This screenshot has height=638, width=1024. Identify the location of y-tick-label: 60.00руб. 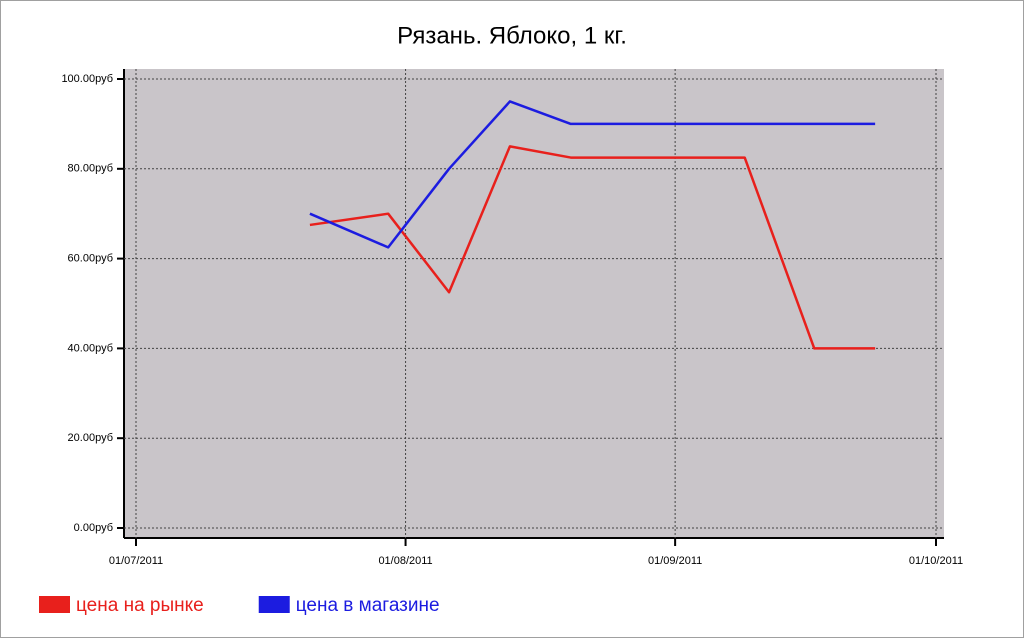
(90, 259).